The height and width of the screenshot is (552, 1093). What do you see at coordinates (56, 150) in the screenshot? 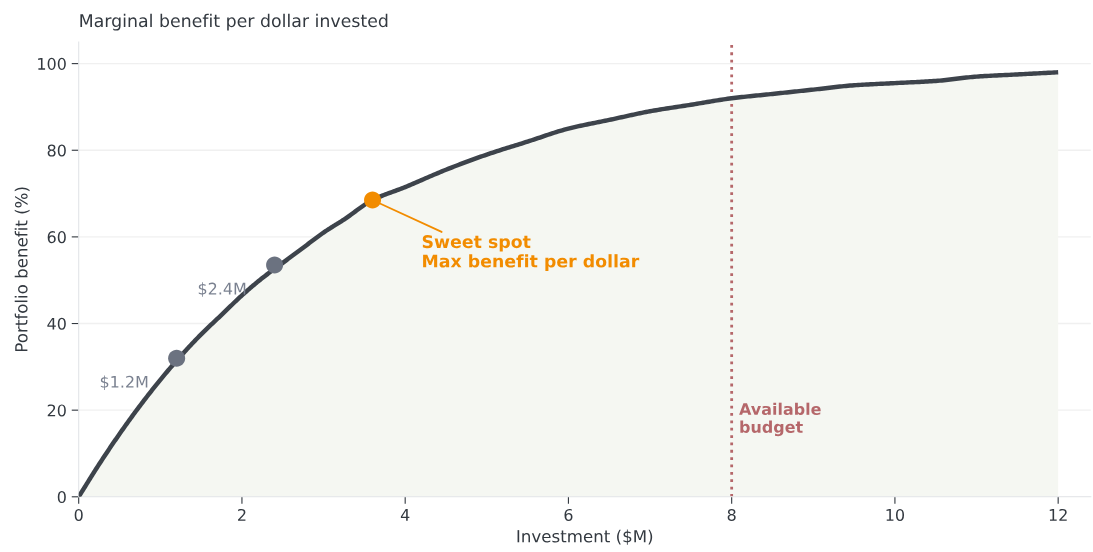
I see `y-tick-label: 80` at bounding box center [56, 150].